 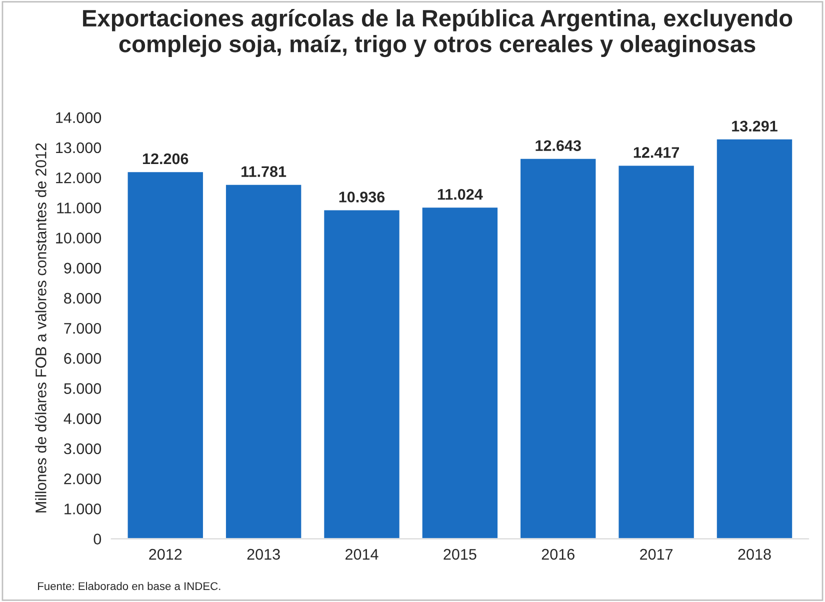 I want to click on y-tick-label: 11.000, so click(x=79, y=208).